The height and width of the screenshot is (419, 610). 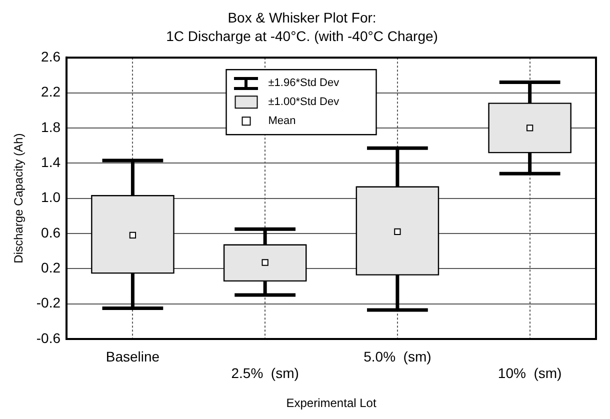 I want to click on chart-subtitle: 1C Discharge at -40°C. (with -40°C Charge), so click(x=302, y=36).